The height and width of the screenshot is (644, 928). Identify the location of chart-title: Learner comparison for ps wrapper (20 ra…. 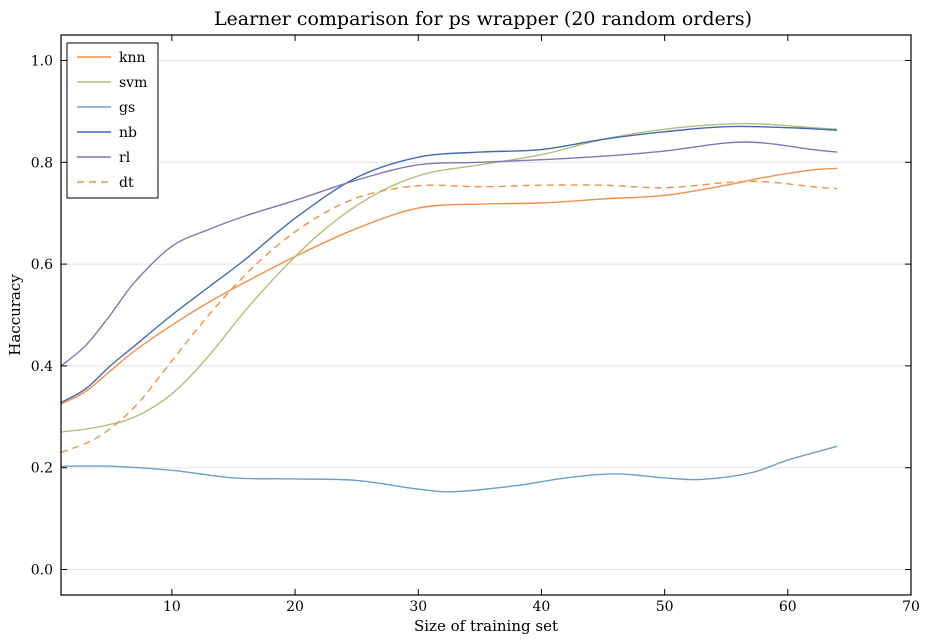
(483, 19).